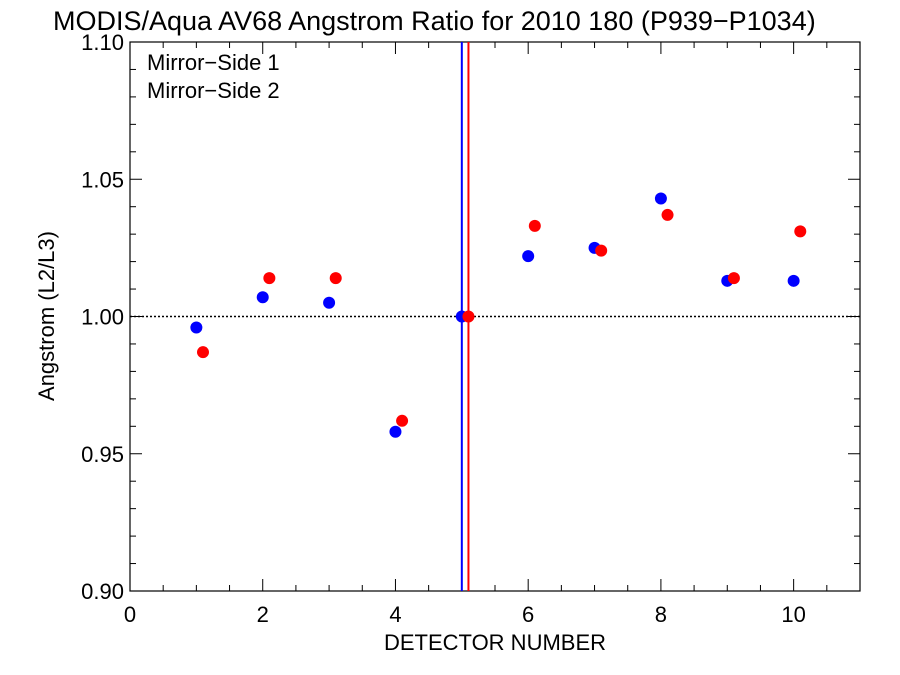  Describe the element at coordinates (102, 317) in the screenshot. I see `y-tick-label: 1.00` at that location.